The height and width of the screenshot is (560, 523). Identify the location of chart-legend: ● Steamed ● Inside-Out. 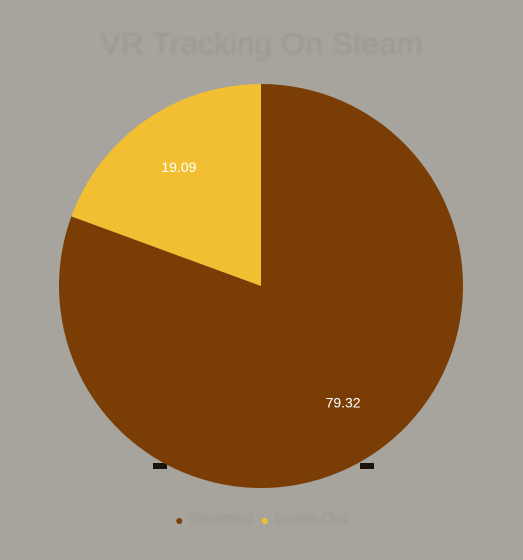
(261, 520).